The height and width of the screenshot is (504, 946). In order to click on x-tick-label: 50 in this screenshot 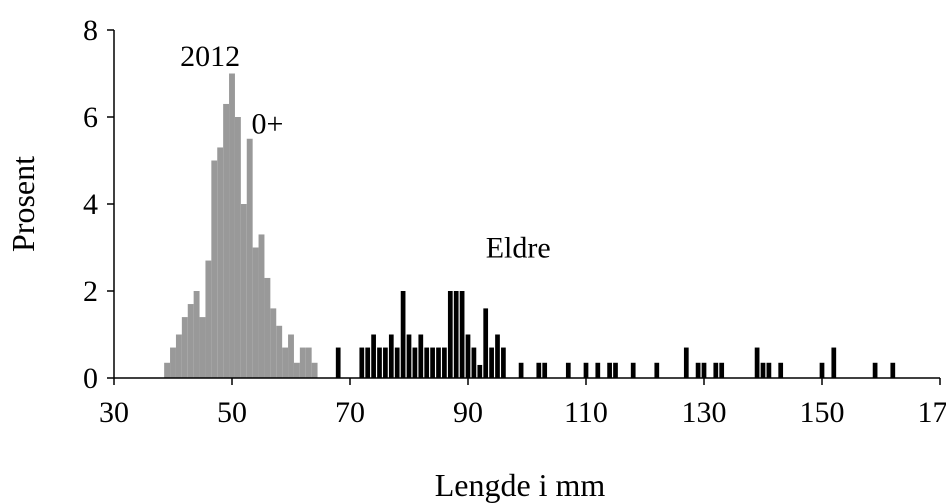, I will do `click(232, 412)`.